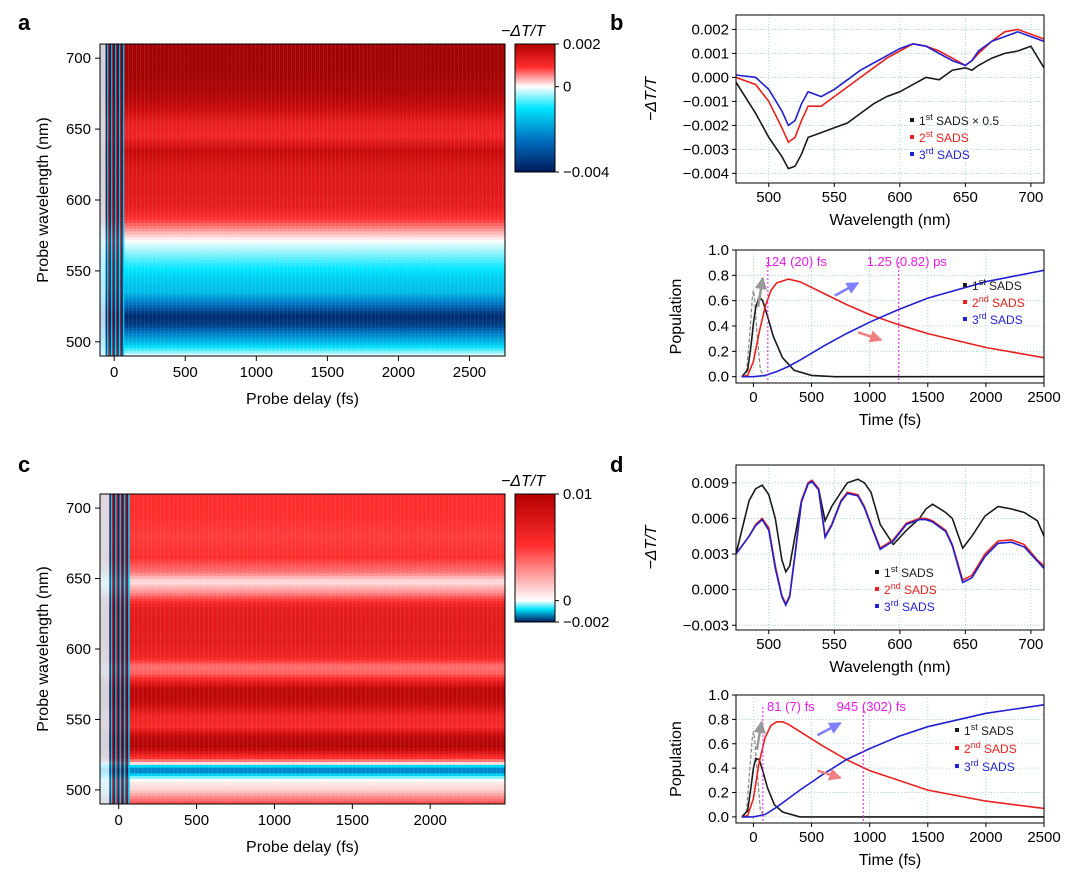 The height and width of the screenshot is (875, 1065). I want to click on b2-ytick-label: 0.8, so click(718, 275).